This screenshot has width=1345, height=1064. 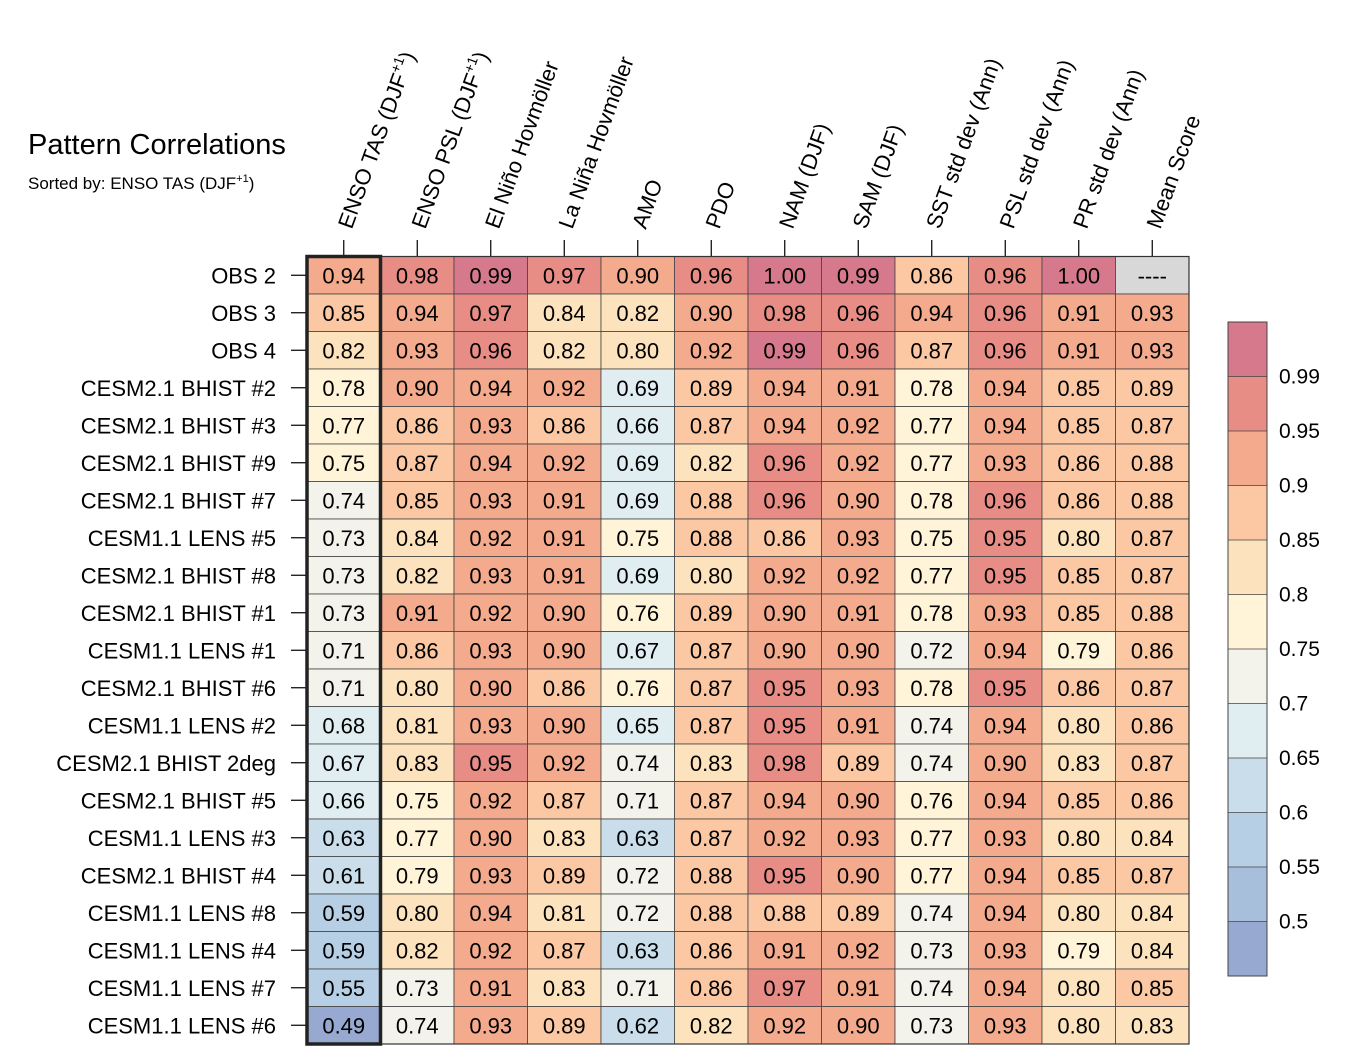 What do you see at coordinates (343, 838) in the screenshot?
I see `cell-value-label: 0.63` at bounding box center [343, 838].